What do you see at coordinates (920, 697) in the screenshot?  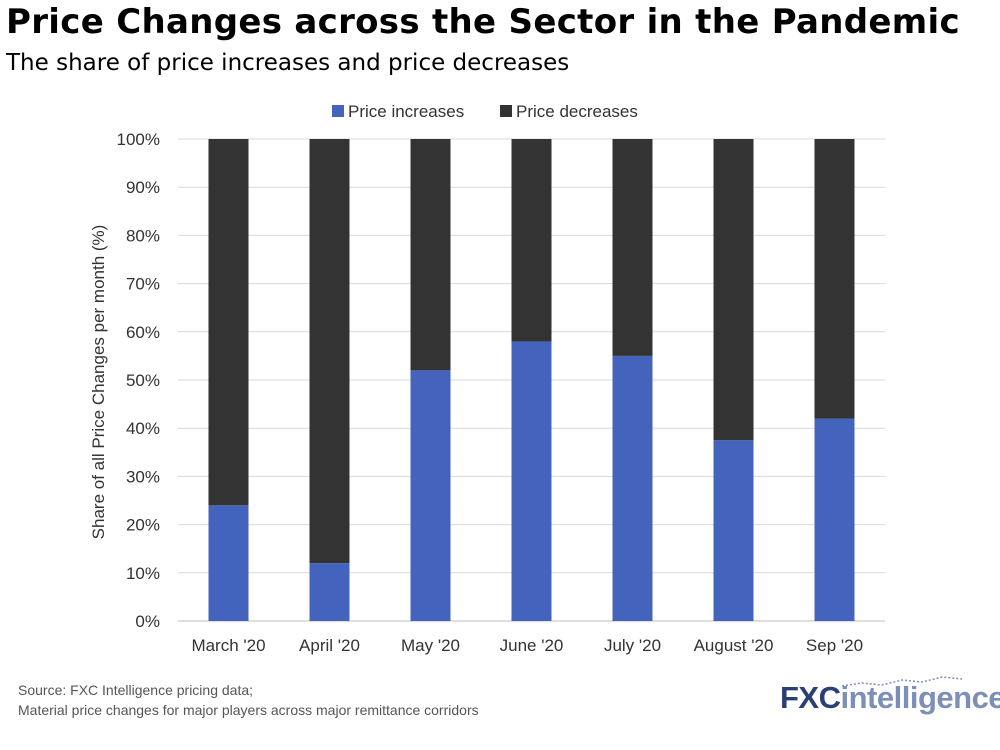 I see `logo-intelligence: intelligence` at bounding box center [920, 697].